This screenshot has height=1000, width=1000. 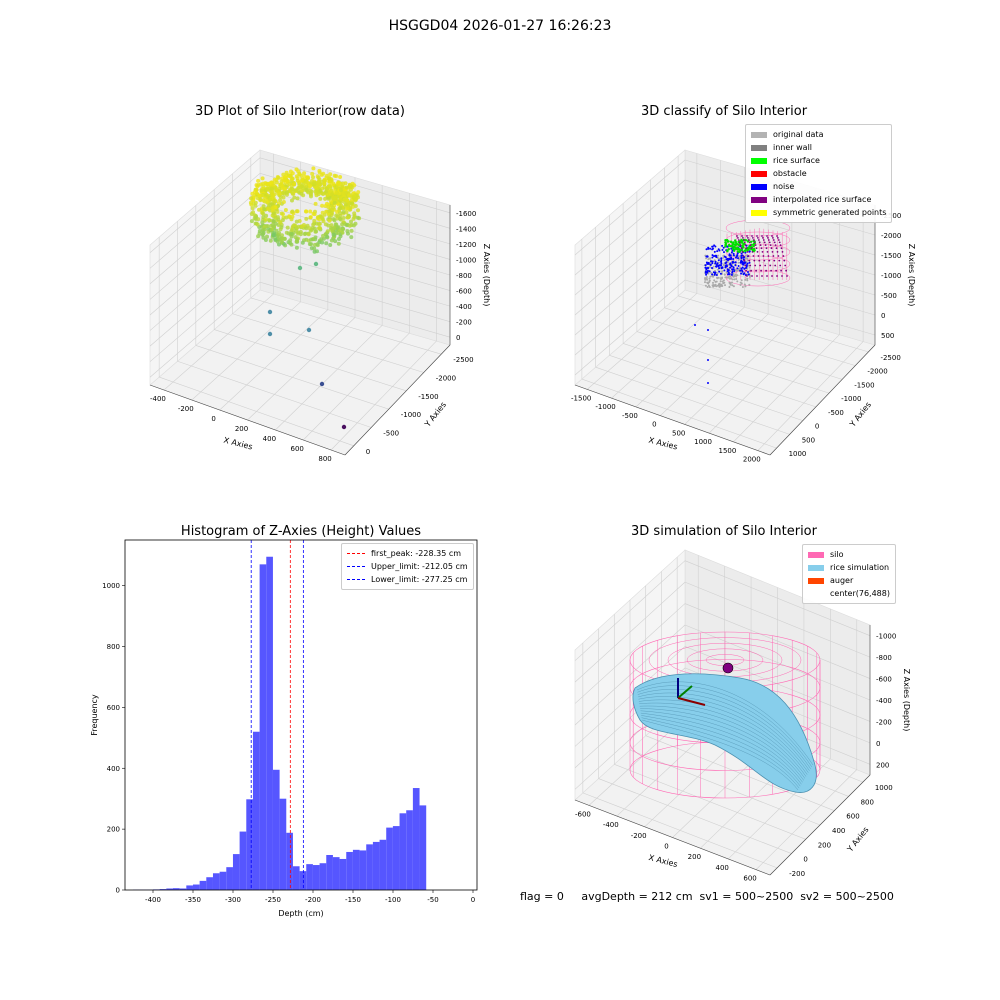 I want to click on figure-suptitle: HSGGD04 2026-01-27 16:26:23, so click(x=500, y=26).